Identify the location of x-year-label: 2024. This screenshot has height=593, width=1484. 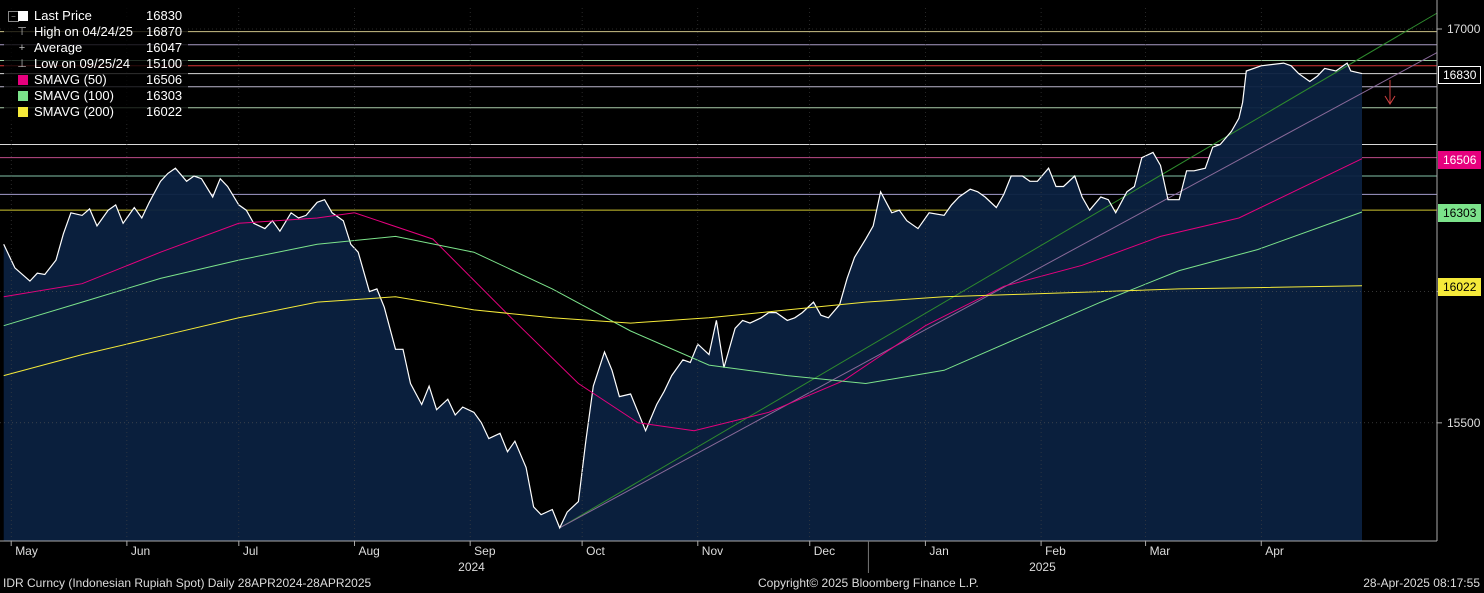
(471, 567).